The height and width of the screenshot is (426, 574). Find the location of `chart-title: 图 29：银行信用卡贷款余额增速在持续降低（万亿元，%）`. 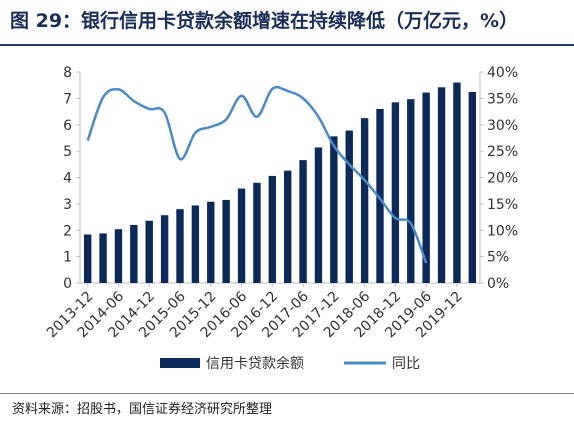

chart-title: 图 29：银行信用卡贷款余额增速在持续降低（万亿元，%） is located at coordinates (264, 21).